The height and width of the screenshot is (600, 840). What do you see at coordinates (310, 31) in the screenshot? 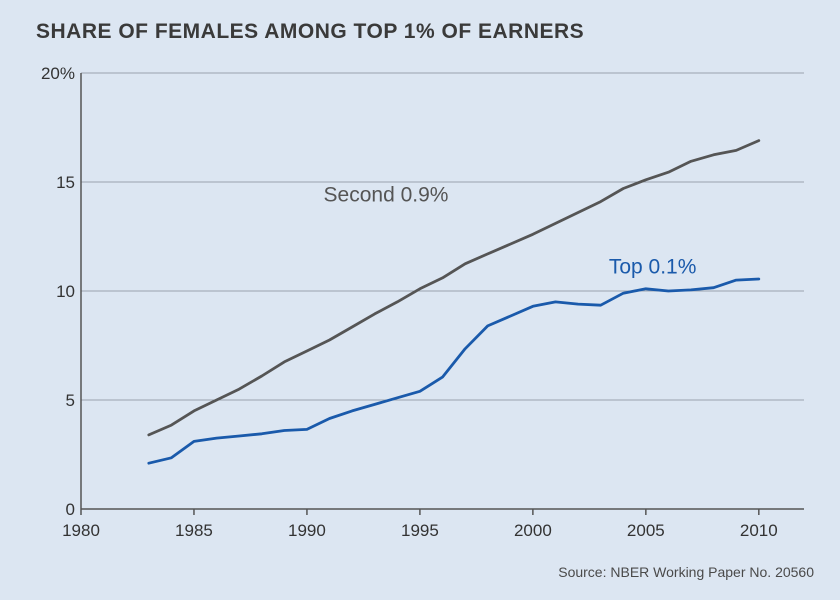
I see `chart-title: SHARE OF FEMALES AMONG TOP 1% OF EARNERS` at bounding box center [310, 31].